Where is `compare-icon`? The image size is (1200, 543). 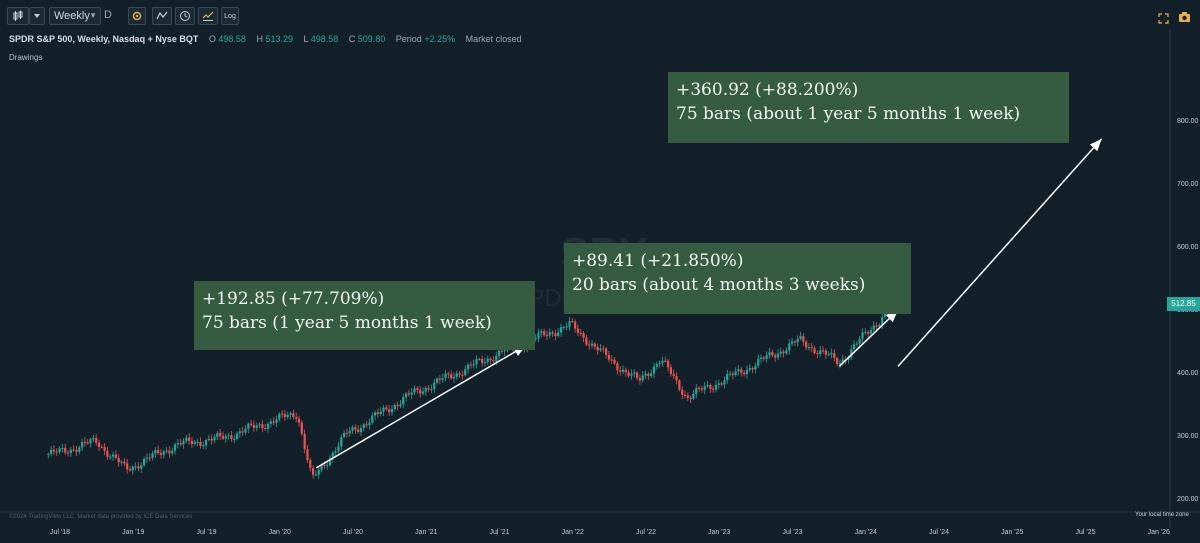 compare-icon is located at coordinates (208, 16).